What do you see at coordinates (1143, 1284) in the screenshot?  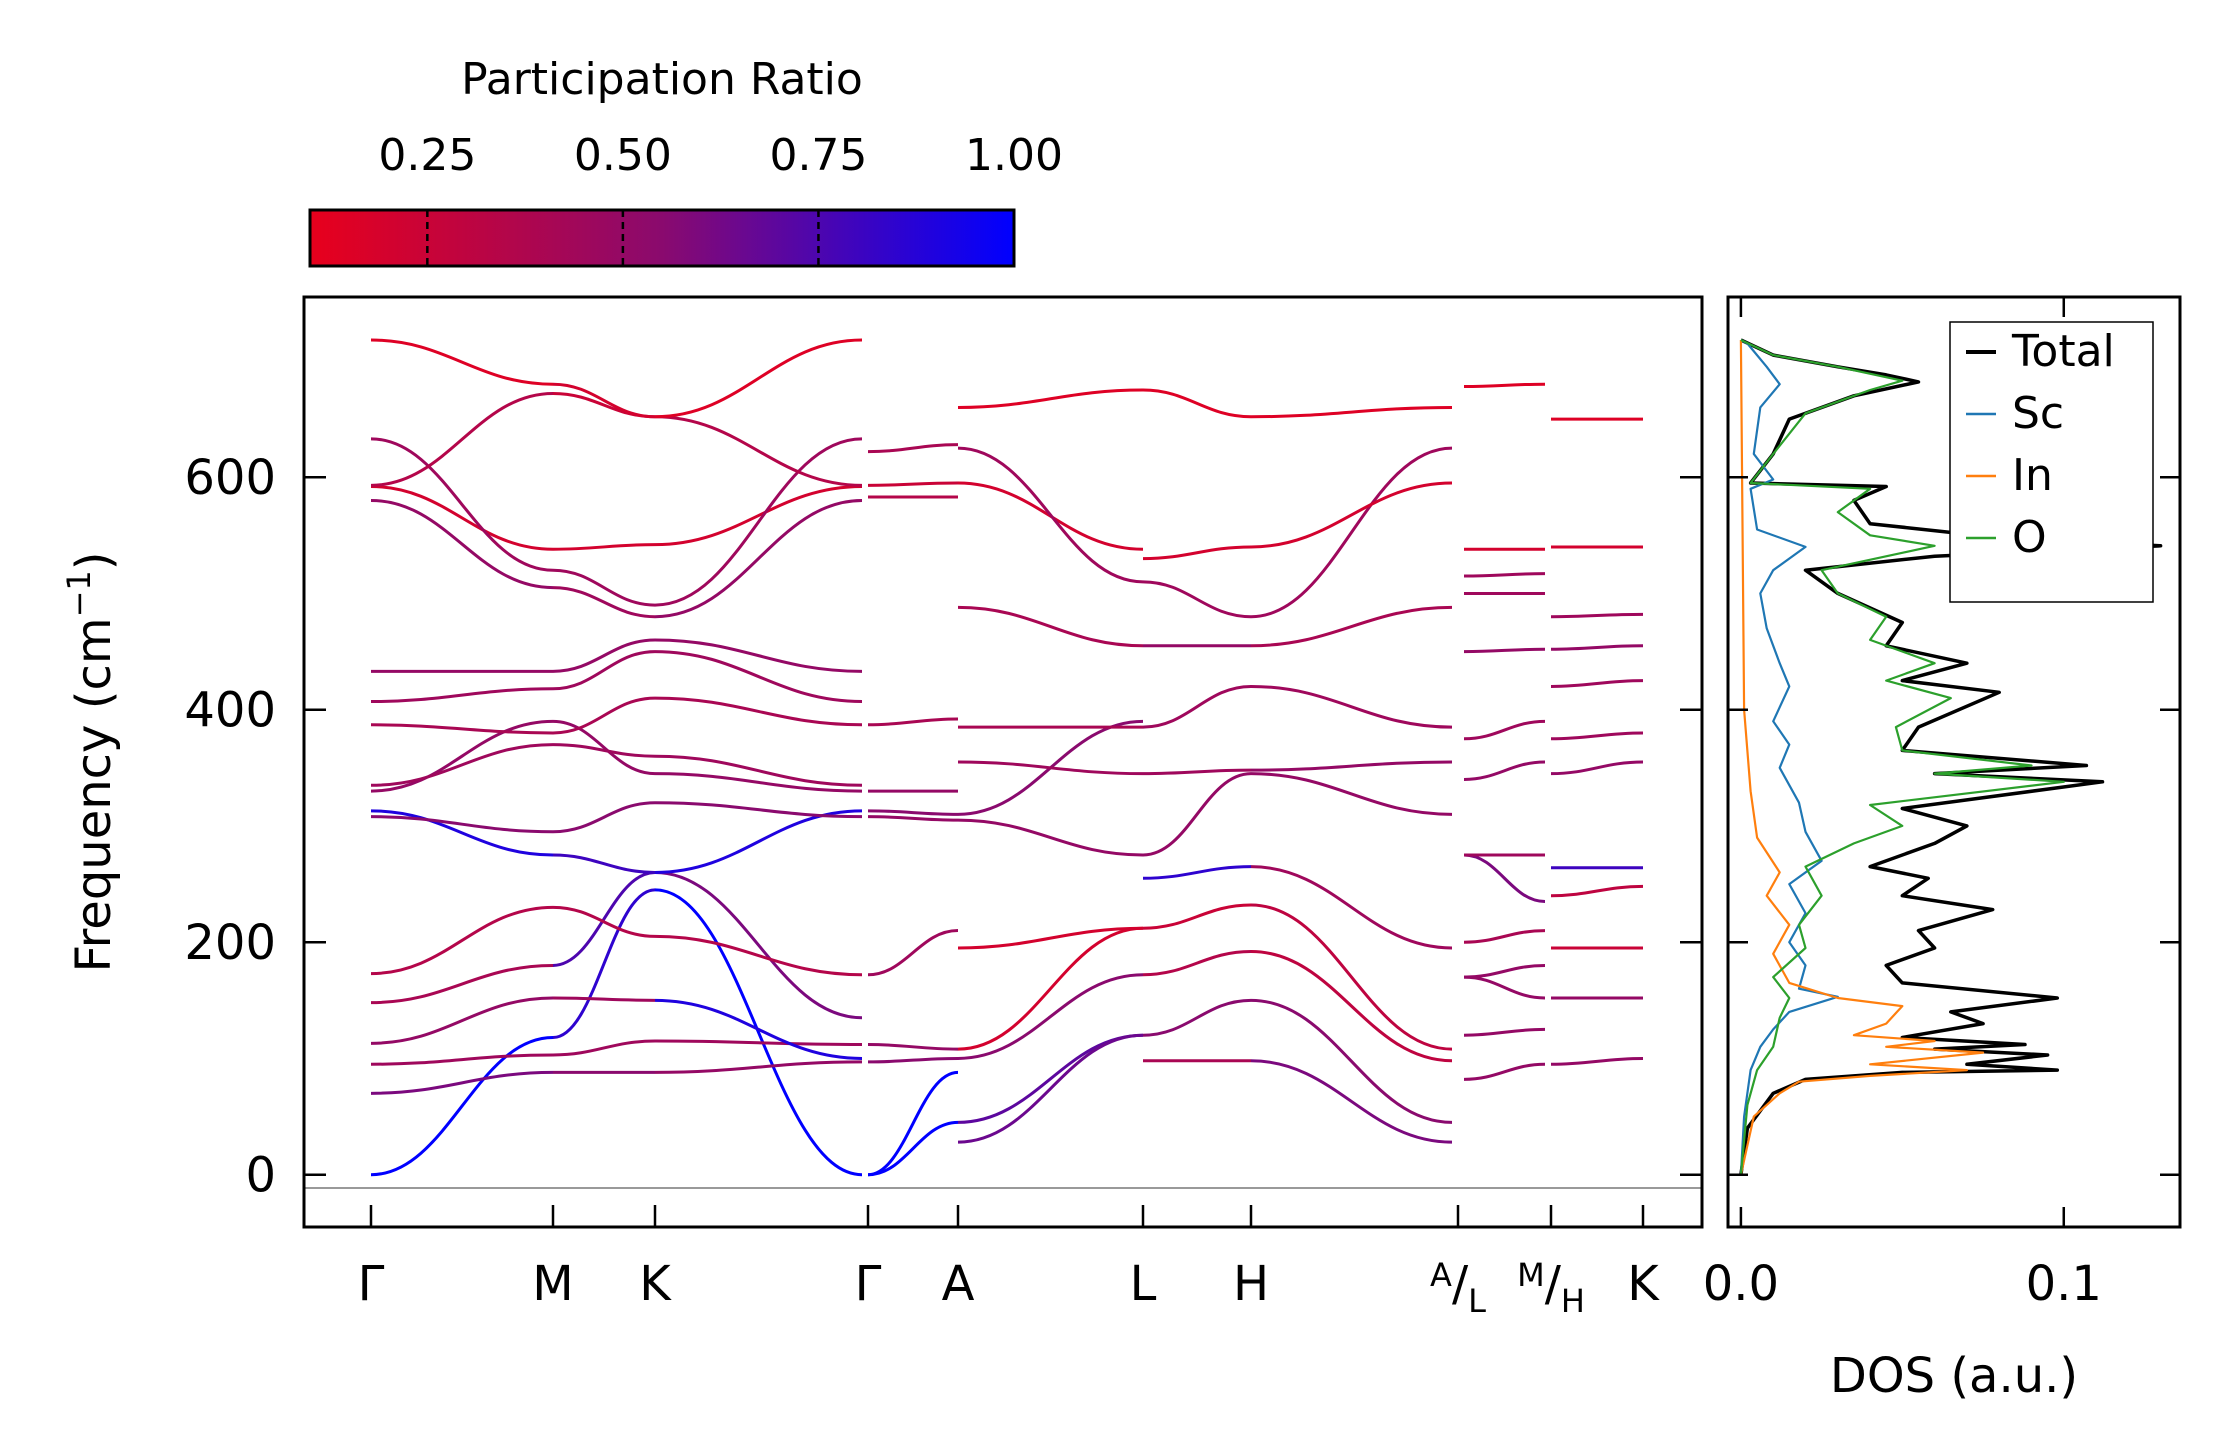 I see `kpath-label: L` at bounding box center [1143, 1284].